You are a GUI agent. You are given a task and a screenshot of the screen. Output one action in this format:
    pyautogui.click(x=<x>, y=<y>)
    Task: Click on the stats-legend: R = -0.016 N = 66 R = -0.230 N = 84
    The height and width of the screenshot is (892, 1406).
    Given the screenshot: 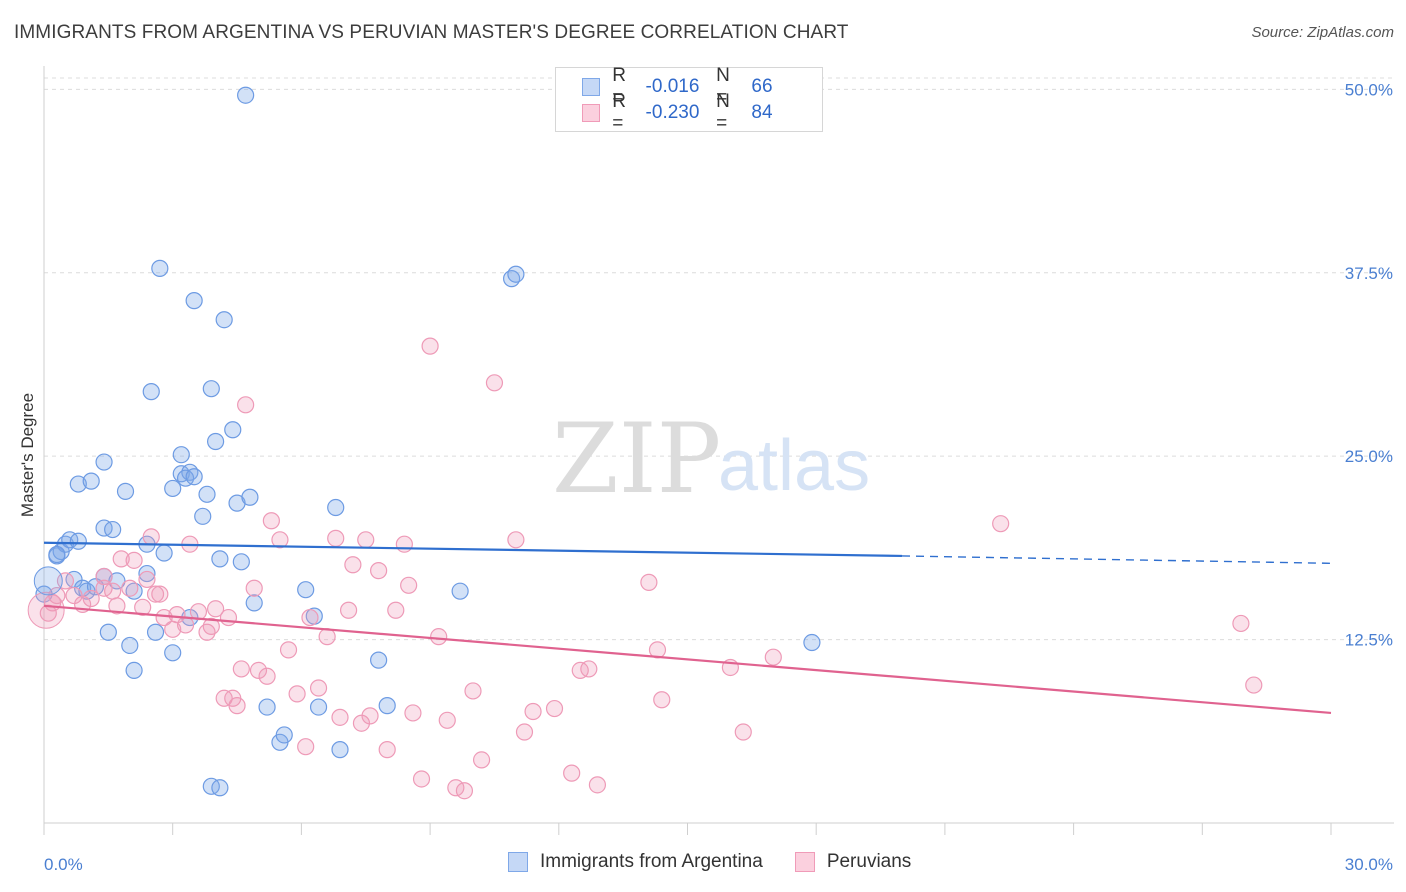 What is the action you would take?
    pyautogui.click(x=689, y=99)
    